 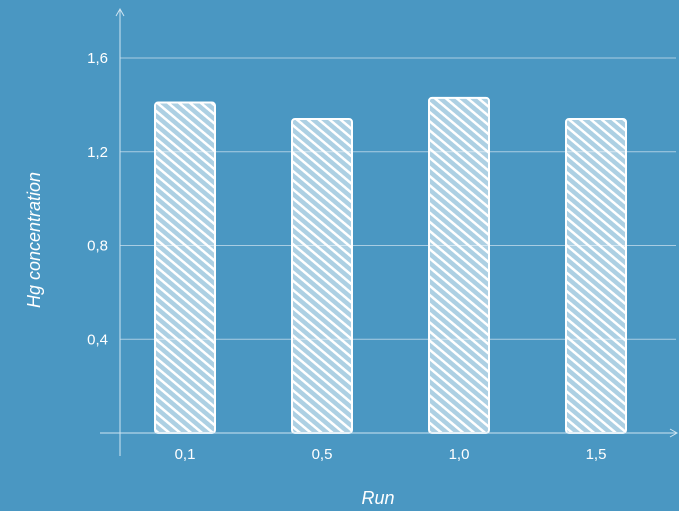 I want to click on y-axis-arrow, so click(x=120, y=12).